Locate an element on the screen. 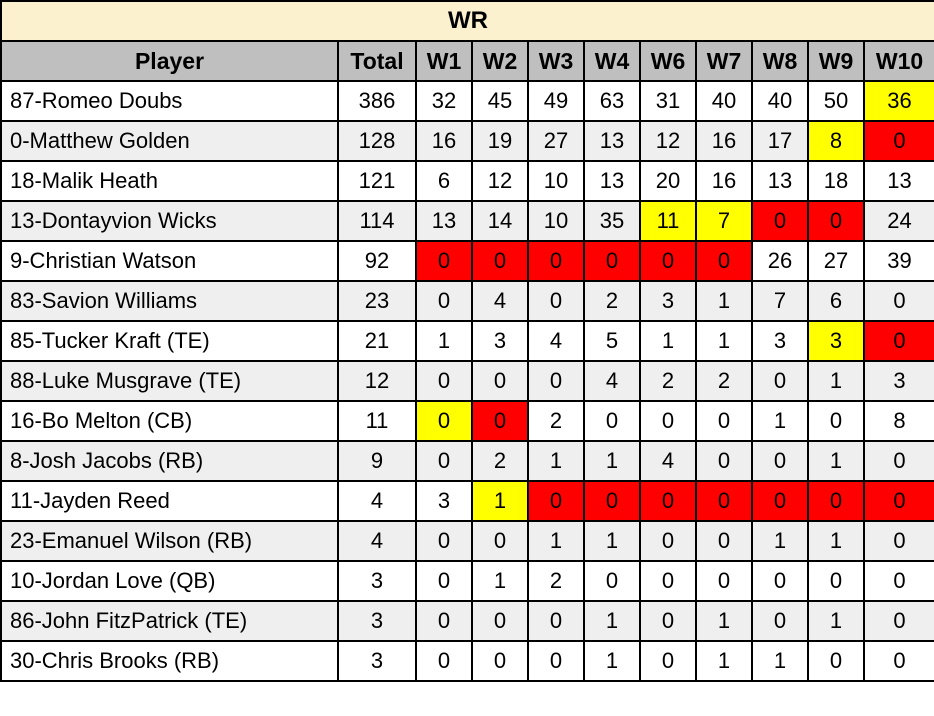 The image size is (934, 716). week-cell-w3: 2 is located at coordinates (556, 581).